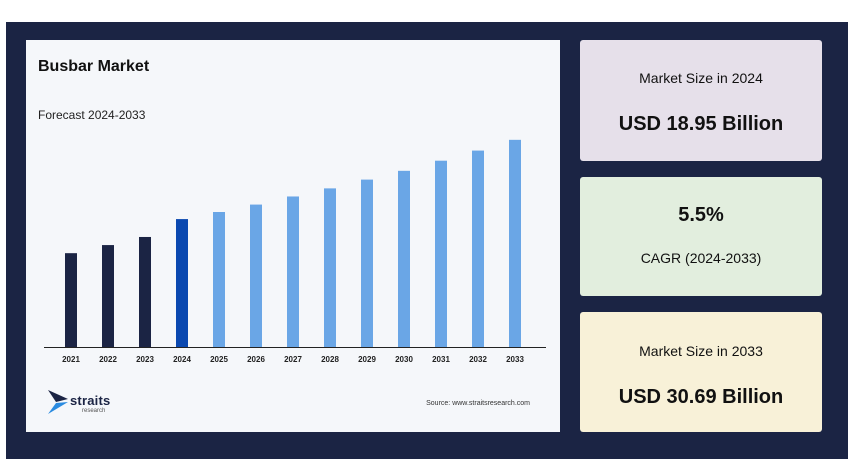  I want to click on bar-2032, so click(478, 248).